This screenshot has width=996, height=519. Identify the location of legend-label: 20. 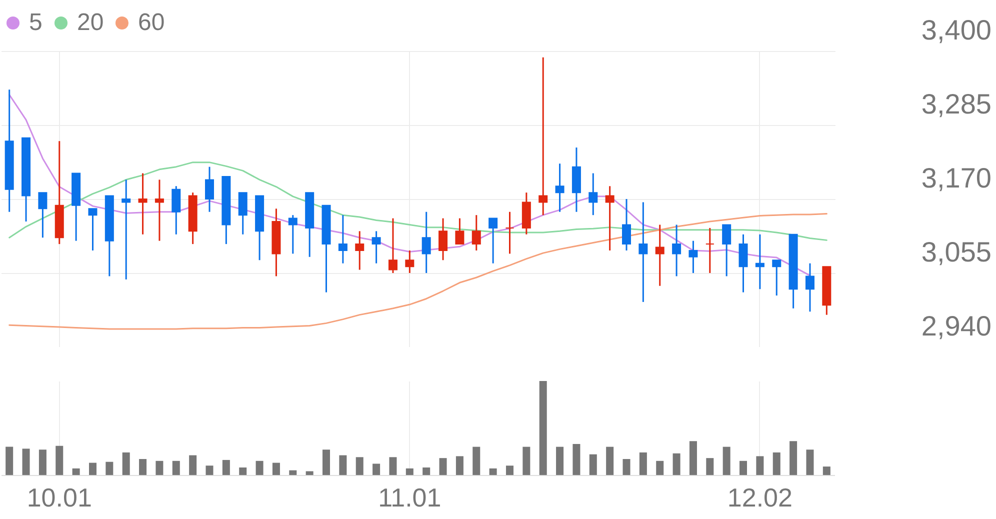
(90, 22).